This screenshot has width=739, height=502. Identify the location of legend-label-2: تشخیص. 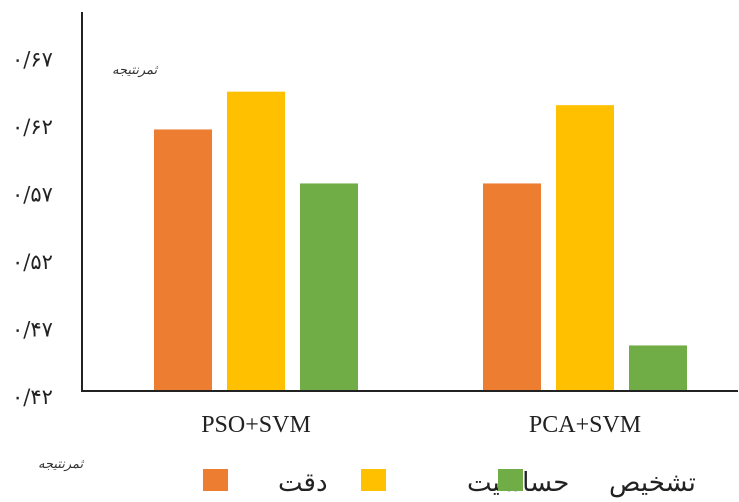
(652, 483).